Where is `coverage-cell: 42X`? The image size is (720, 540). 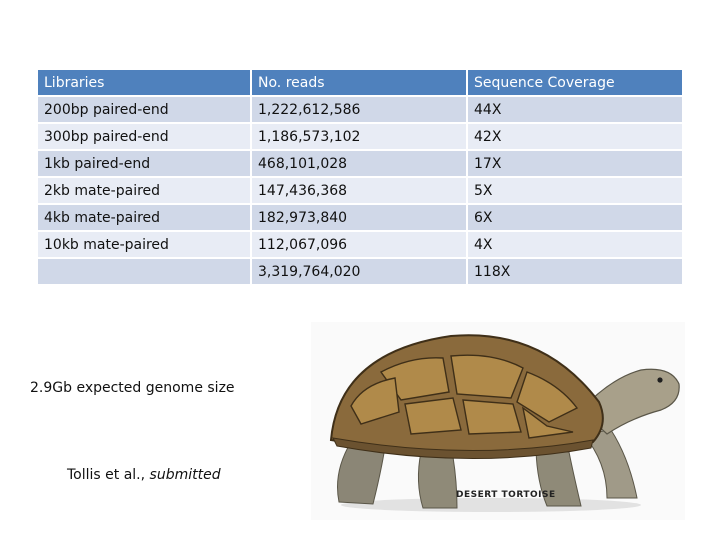
coverage-cell: 42X is located at coordinates (575, 136).